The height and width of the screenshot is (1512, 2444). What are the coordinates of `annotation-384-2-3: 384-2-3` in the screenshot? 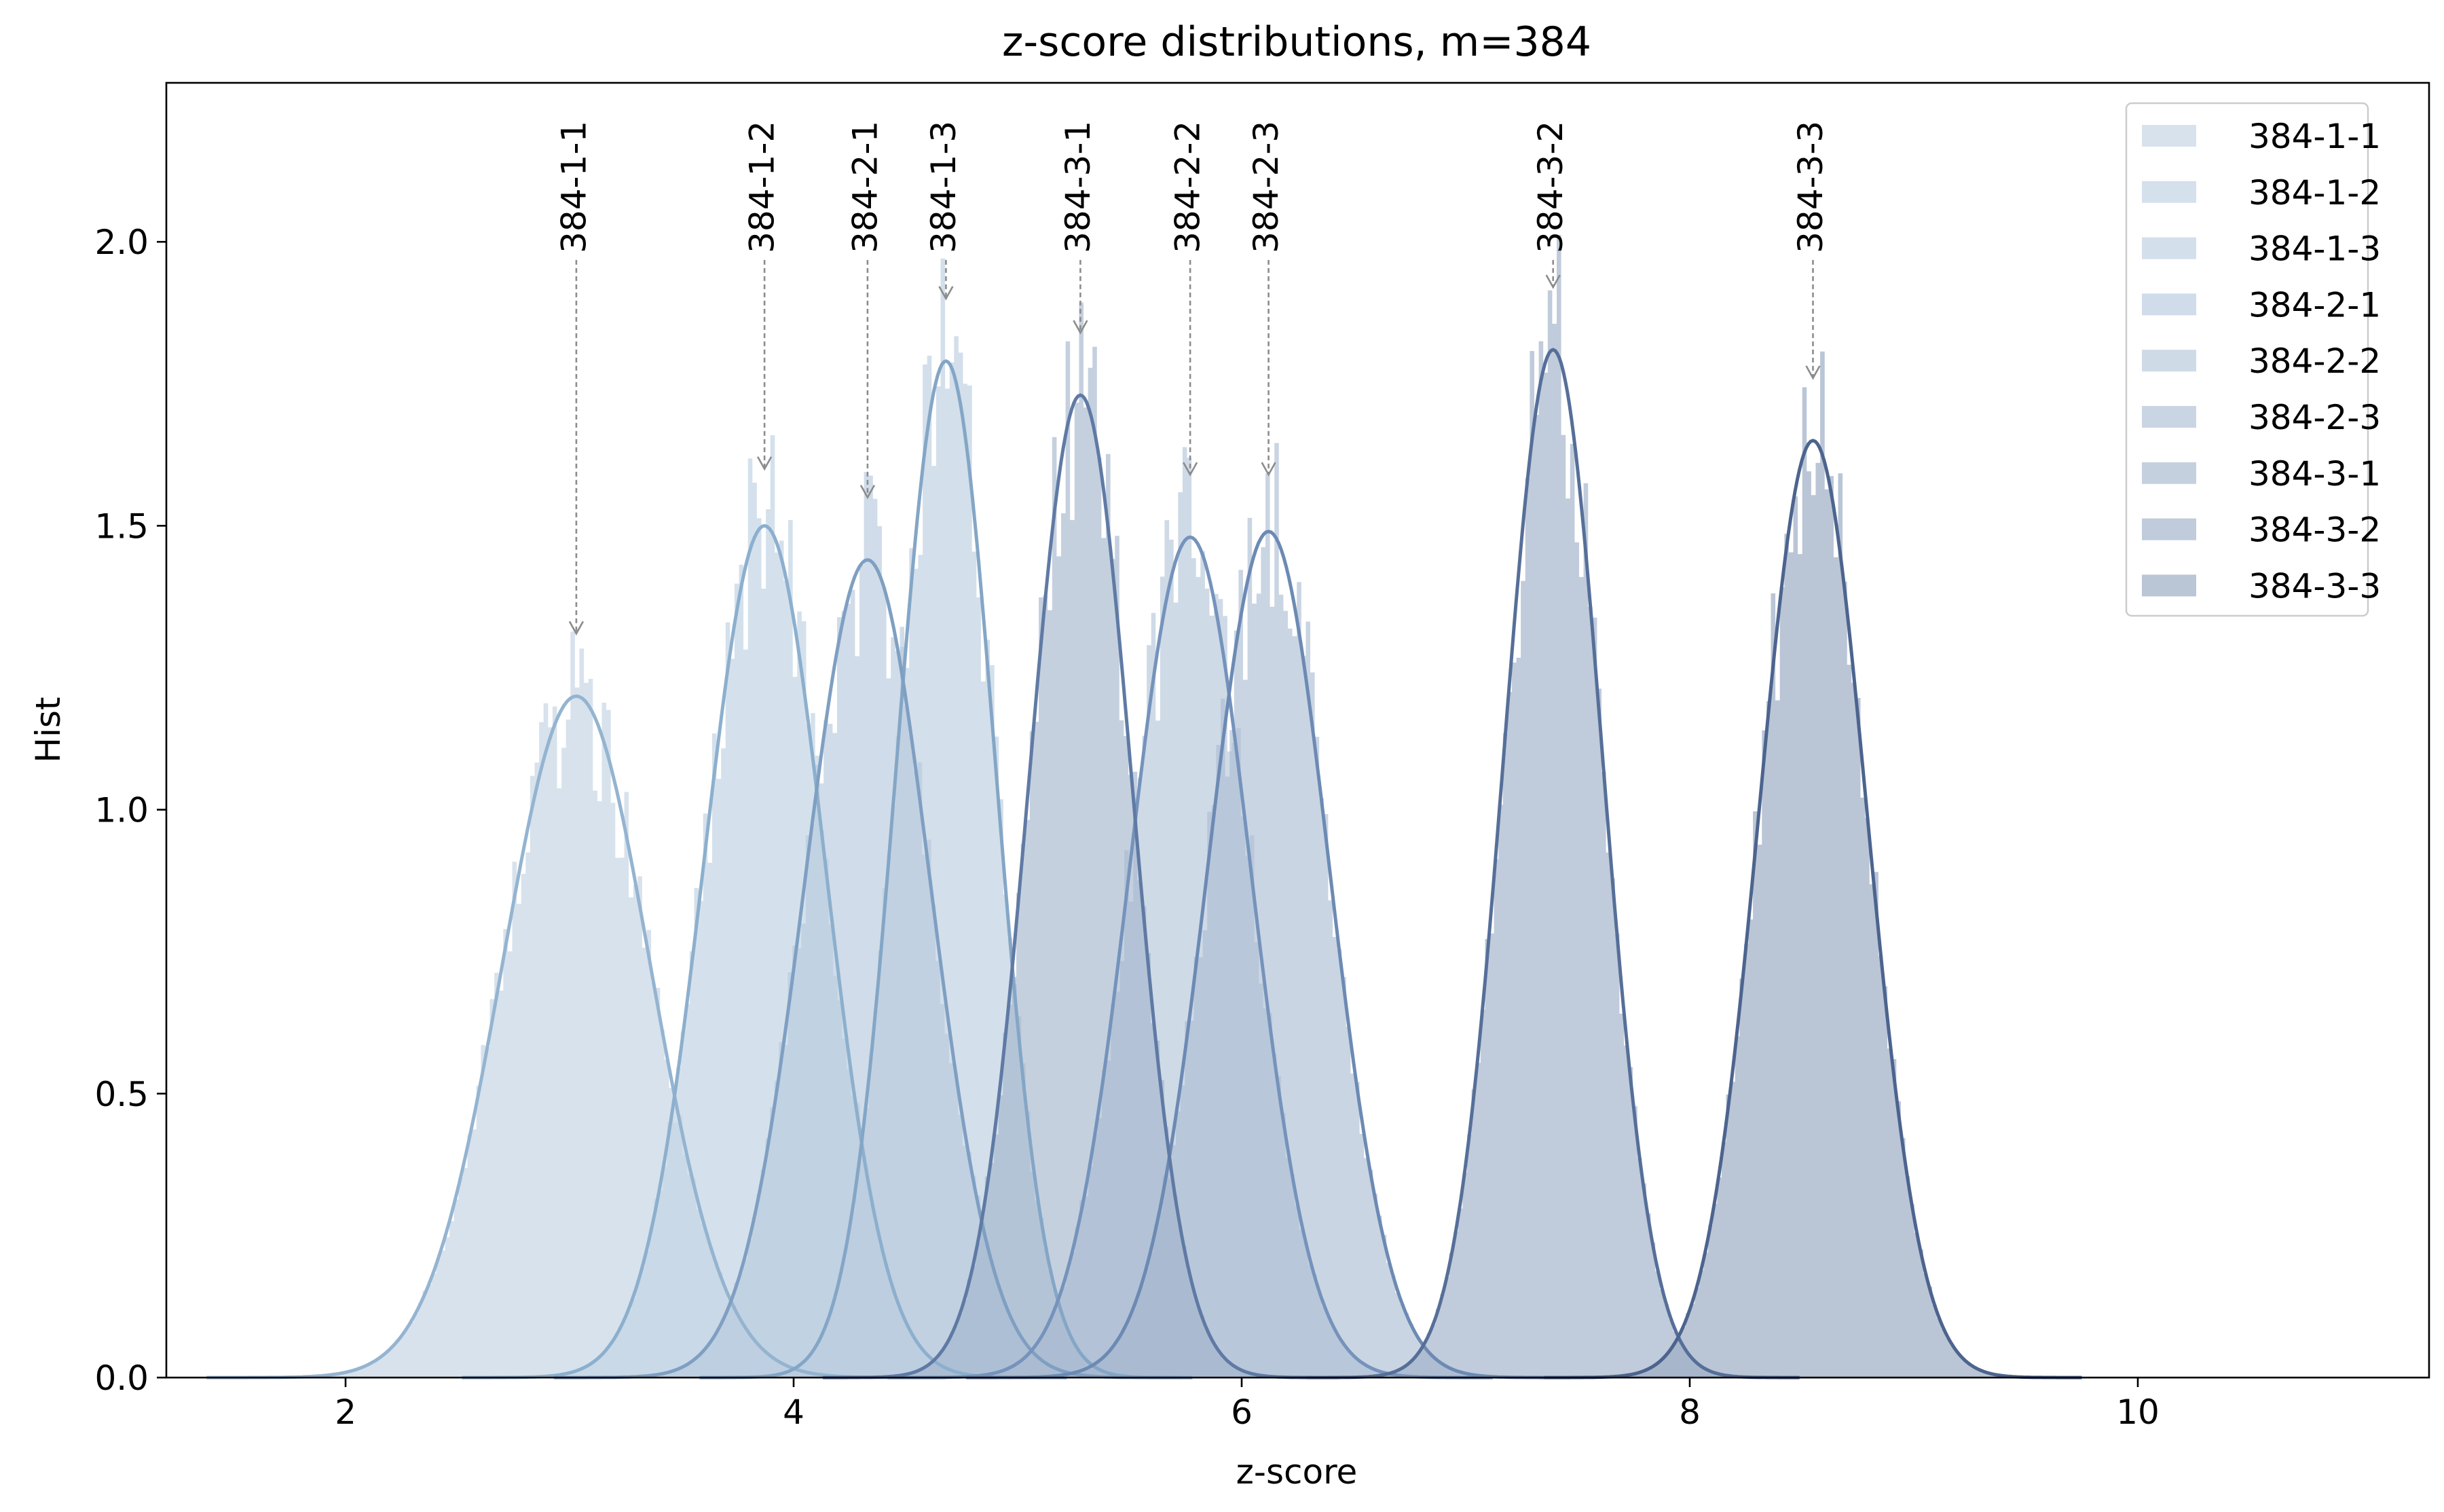 It's located at (1266, 299).